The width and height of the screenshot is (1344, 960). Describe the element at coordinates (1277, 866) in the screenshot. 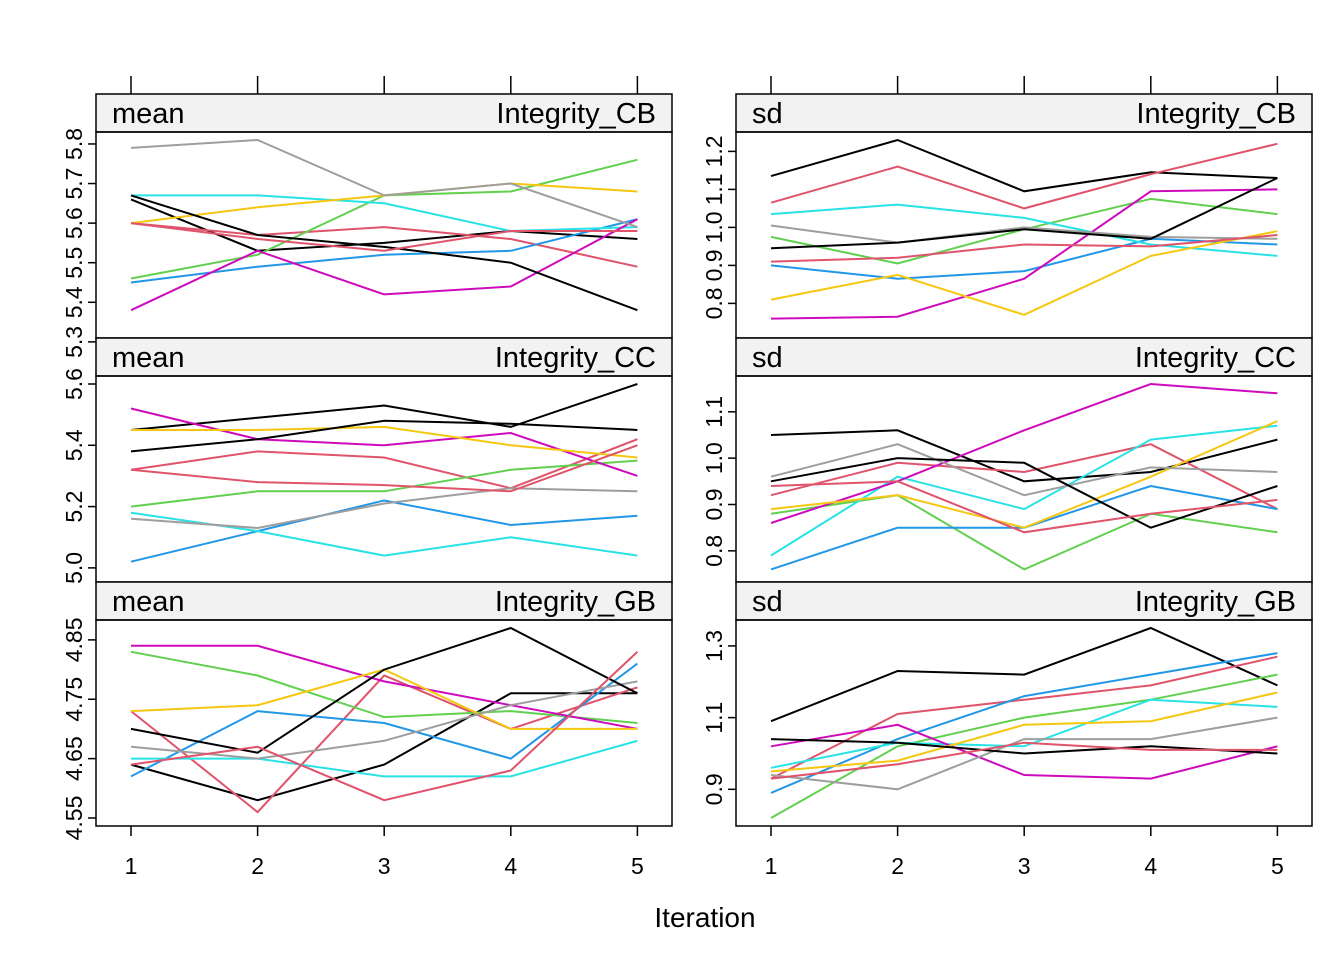

I see `x-tick-label: 5` at that location.